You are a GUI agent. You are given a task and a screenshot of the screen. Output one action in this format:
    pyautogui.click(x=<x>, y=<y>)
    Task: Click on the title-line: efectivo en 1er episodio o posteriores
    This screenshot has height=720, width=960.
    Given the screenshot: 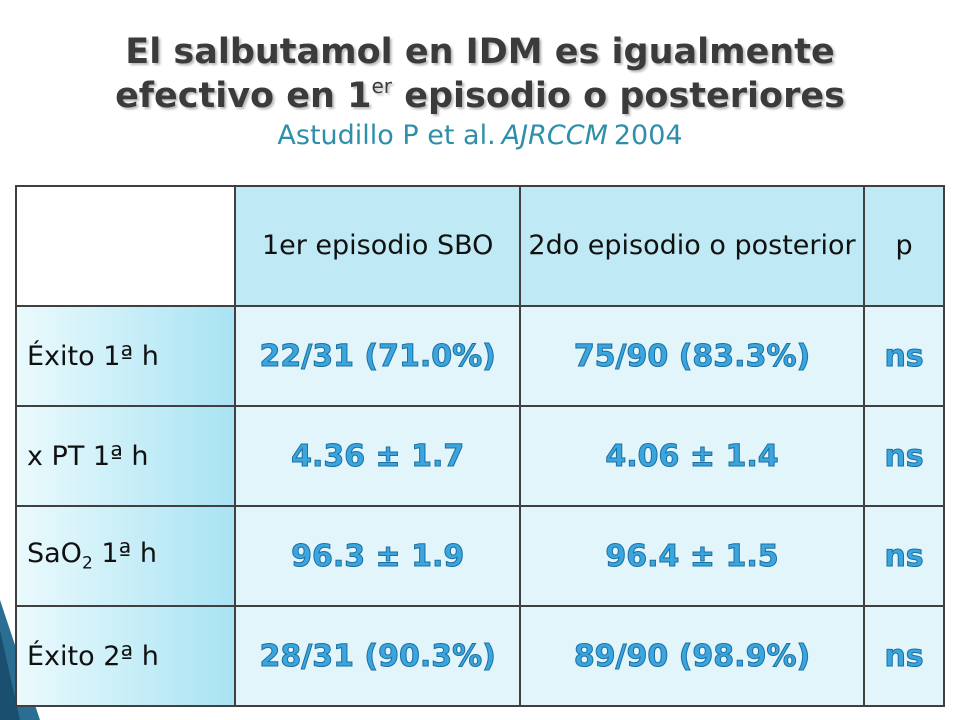 What is the action you would take?
    pyautogui.click(x=480, y=96)
    